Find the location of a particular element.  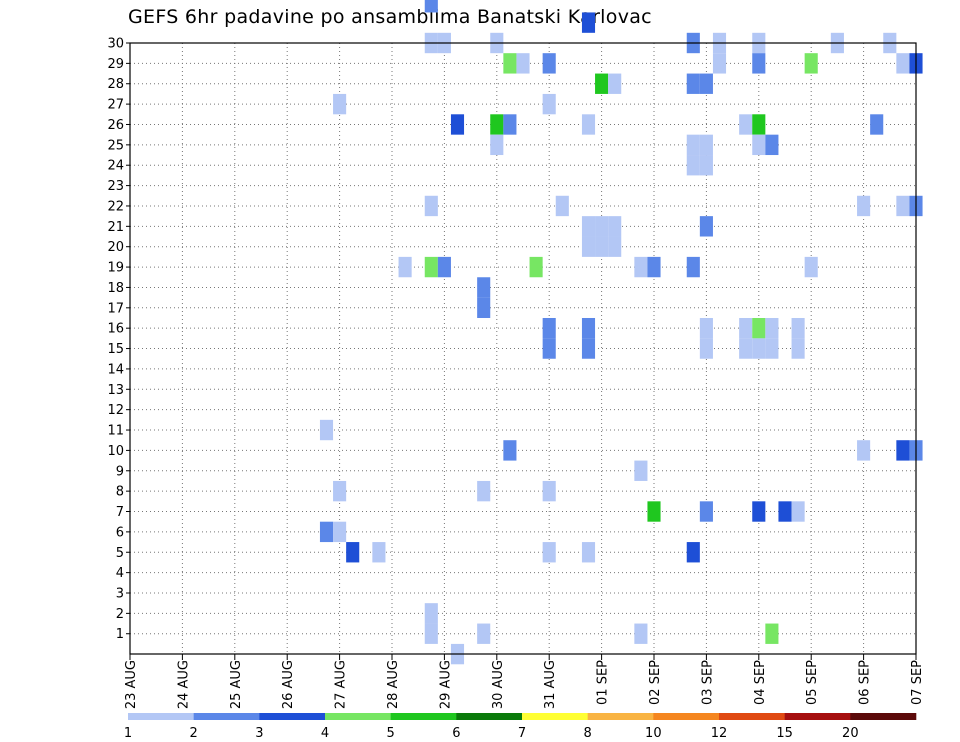

x-tick-label: 05 SEP is located at coordinates (812, 682).